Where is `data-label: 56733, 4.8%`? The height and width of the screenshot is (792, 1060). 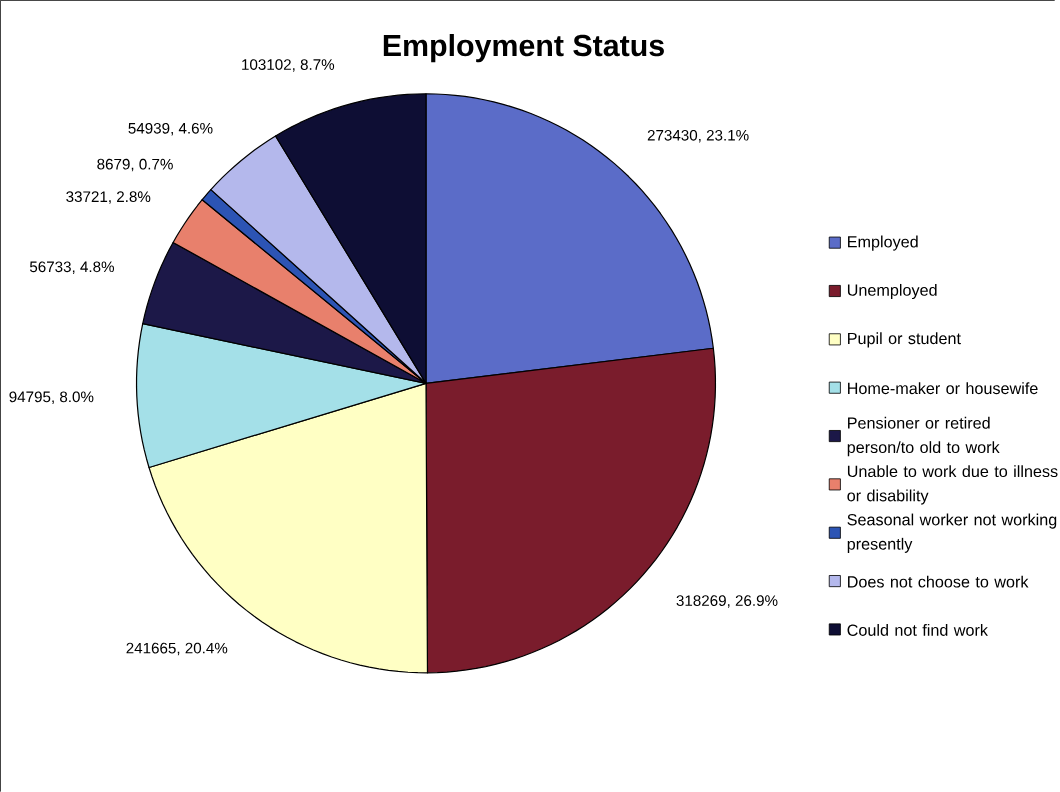 data-label: 56733, 4.8% is located at coordinates (72, 267).